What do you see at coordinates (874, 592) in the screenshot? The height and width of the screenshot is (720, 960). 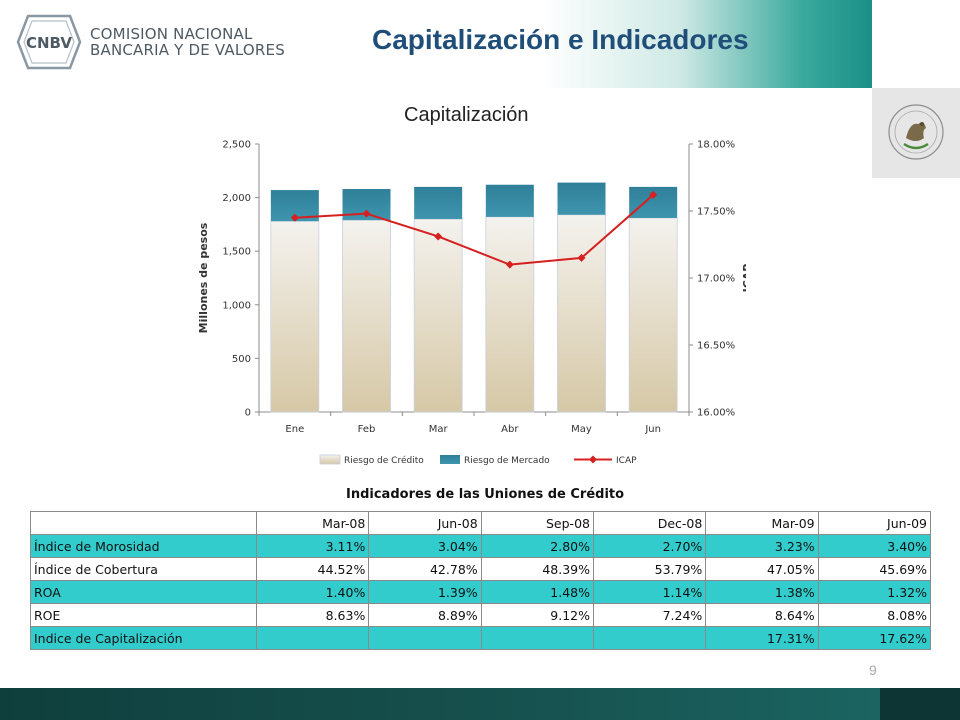 I see `table-cell: 1.32%` at bounding box center [874, 592].